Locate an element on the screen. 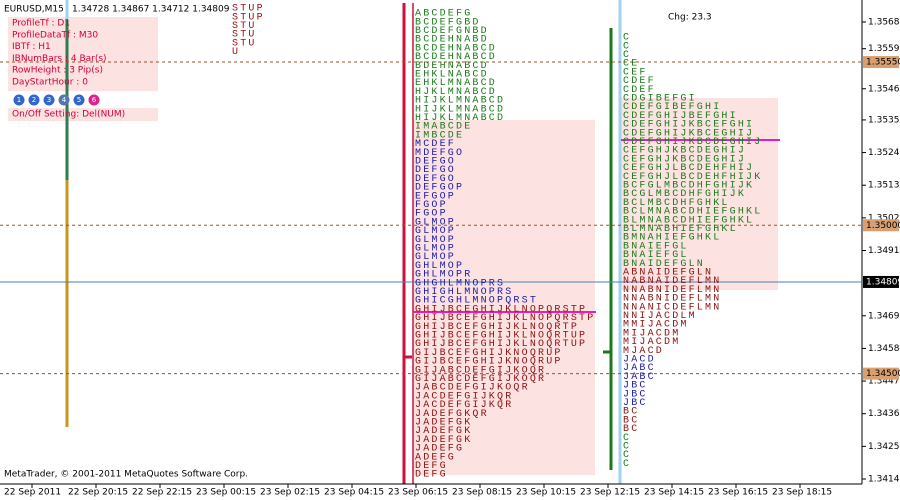 The image size is (900, 500). tpo-row: EFGOP is located at coordinates (435, 196).